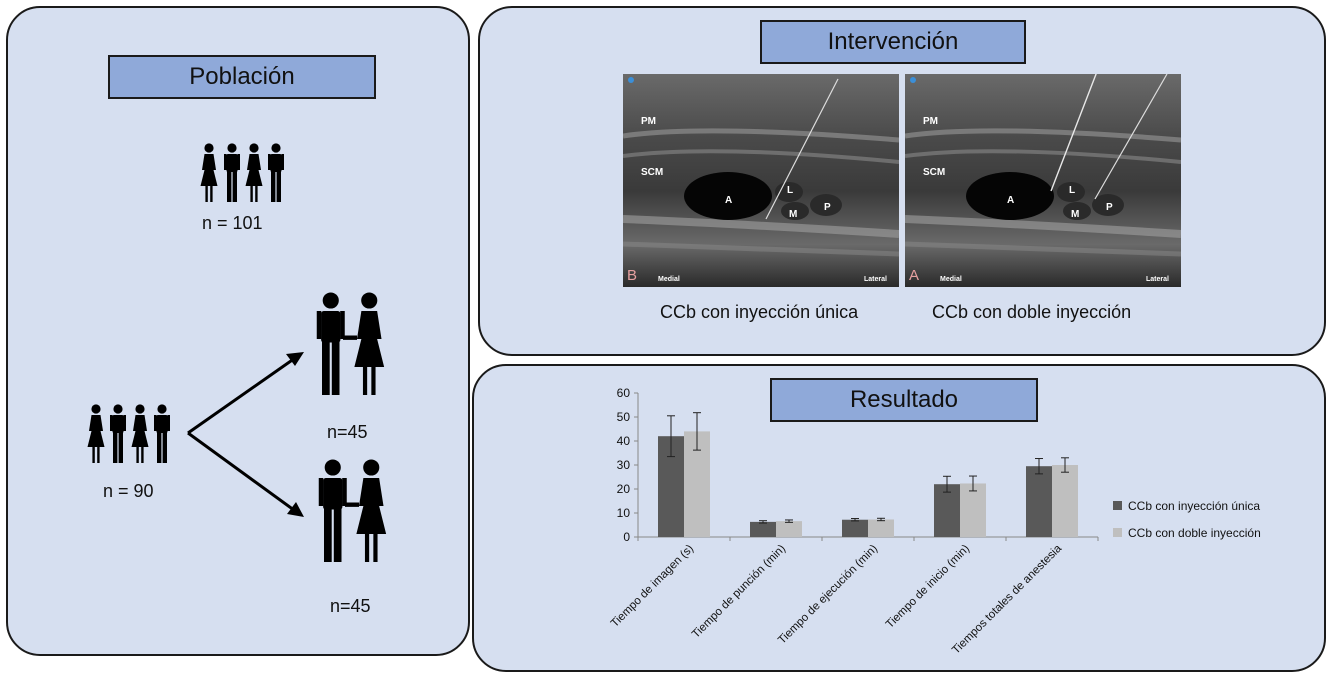 This screenshot has width=1333, height=678. I want to click on population-101-icon, so click(242, 172).